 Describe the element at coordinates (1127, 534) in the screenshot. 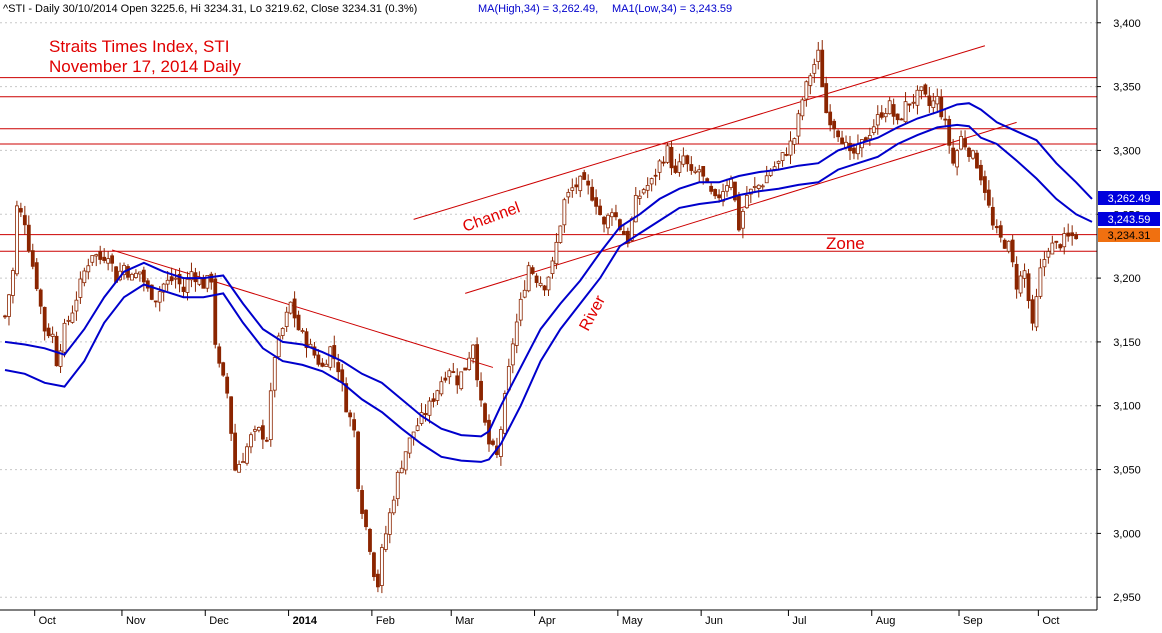

I see `y-tick-label: 3,000` at that location.